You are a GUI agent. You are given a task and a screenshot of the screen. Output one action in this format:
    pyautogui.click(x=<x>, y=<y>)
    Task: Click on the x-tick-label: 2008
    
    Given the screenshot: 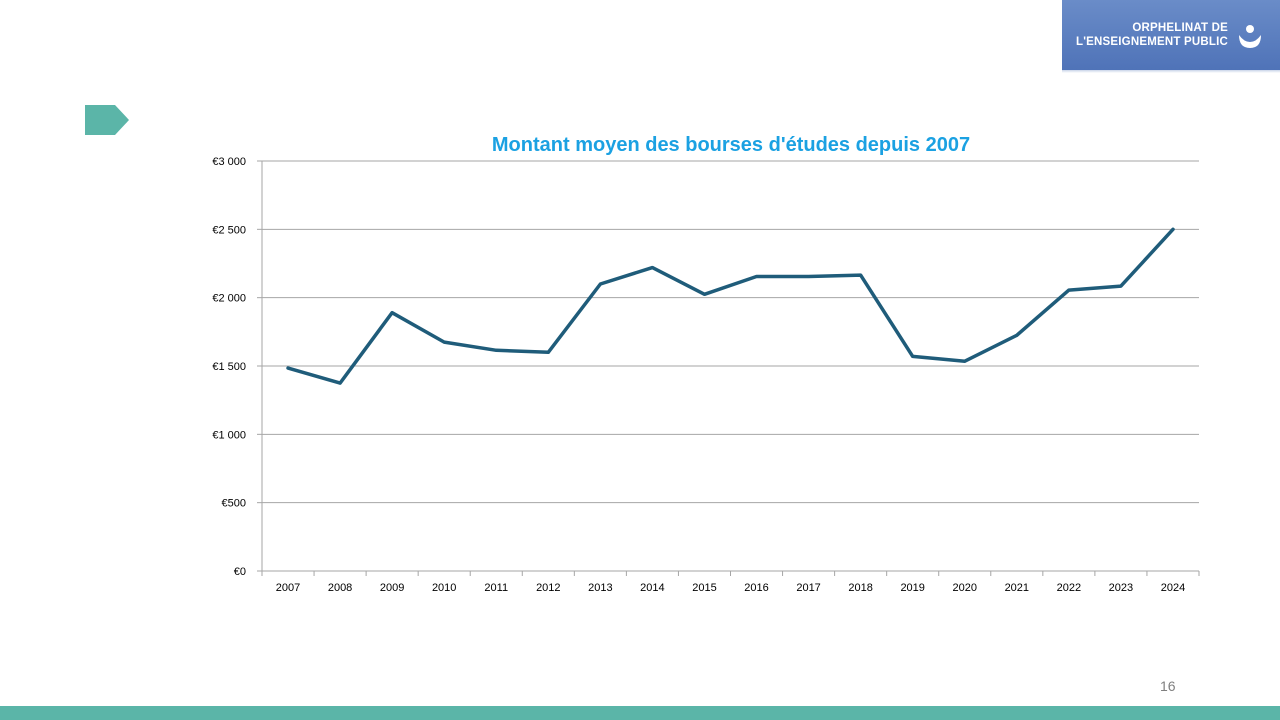 What is the action you would take?
    pyautogui.click(x=340, y=588)
    